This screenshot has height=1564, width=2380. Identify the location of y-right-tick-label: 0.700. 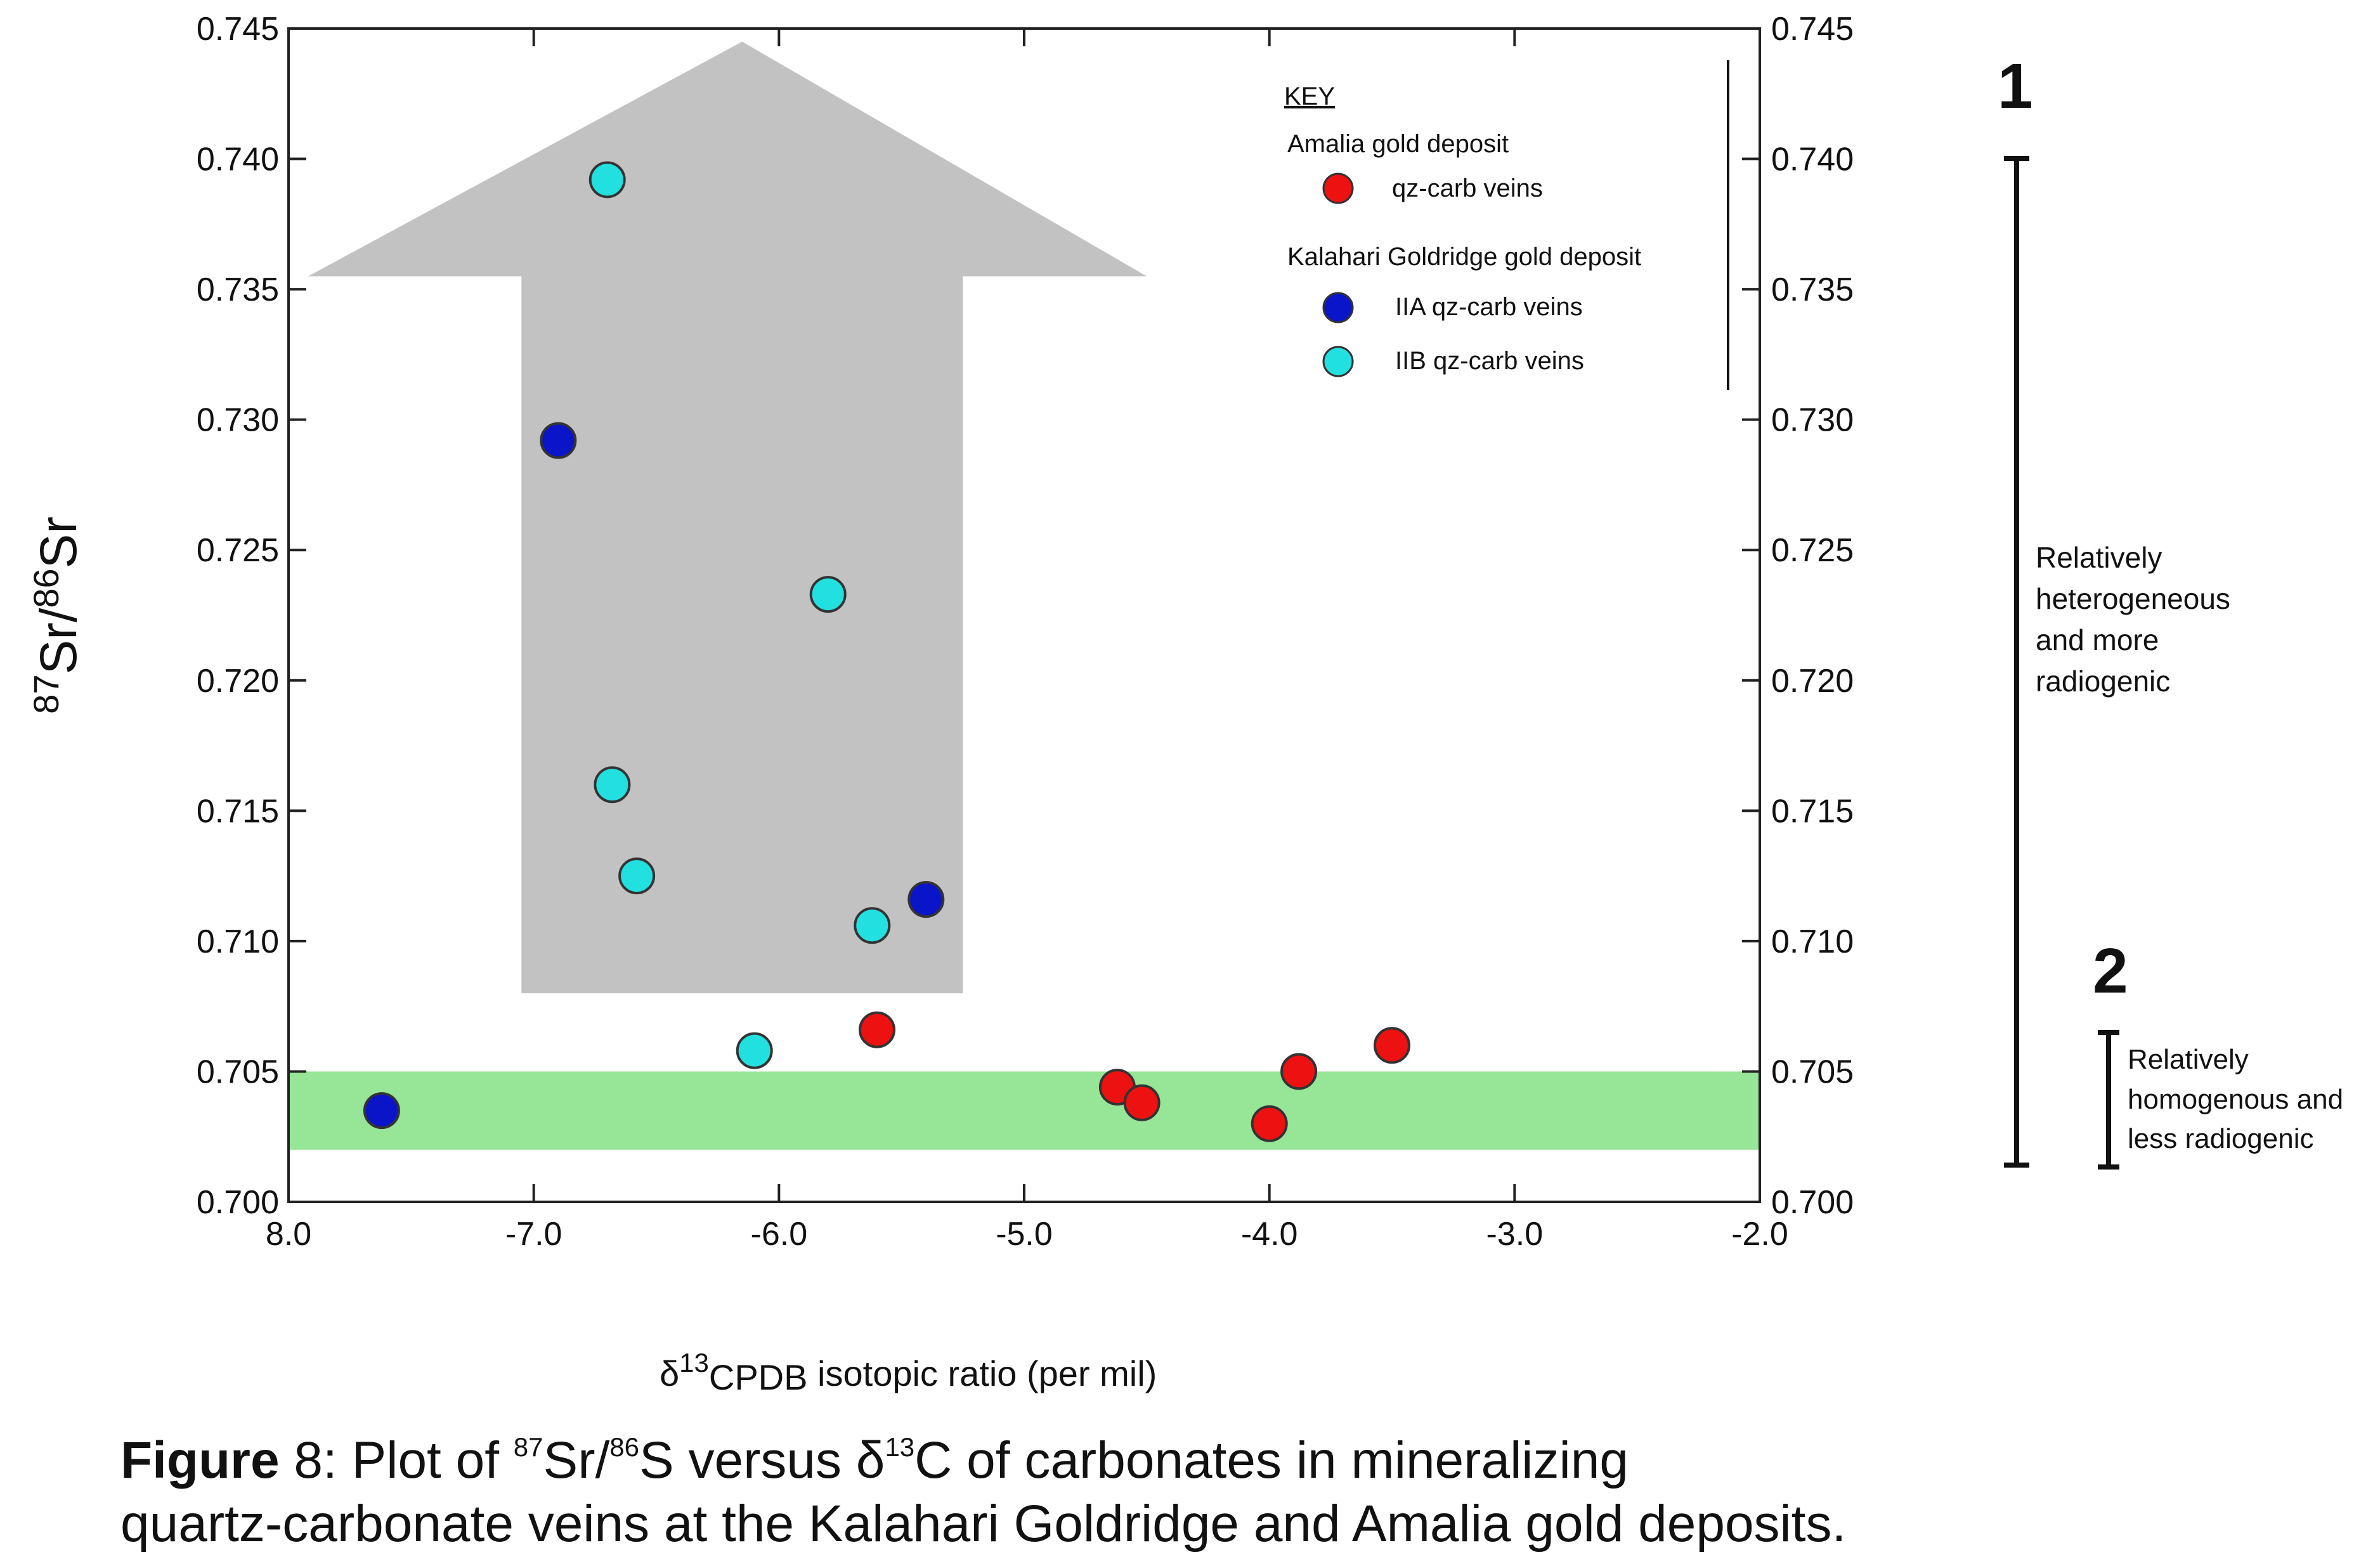
(1812, 1202).